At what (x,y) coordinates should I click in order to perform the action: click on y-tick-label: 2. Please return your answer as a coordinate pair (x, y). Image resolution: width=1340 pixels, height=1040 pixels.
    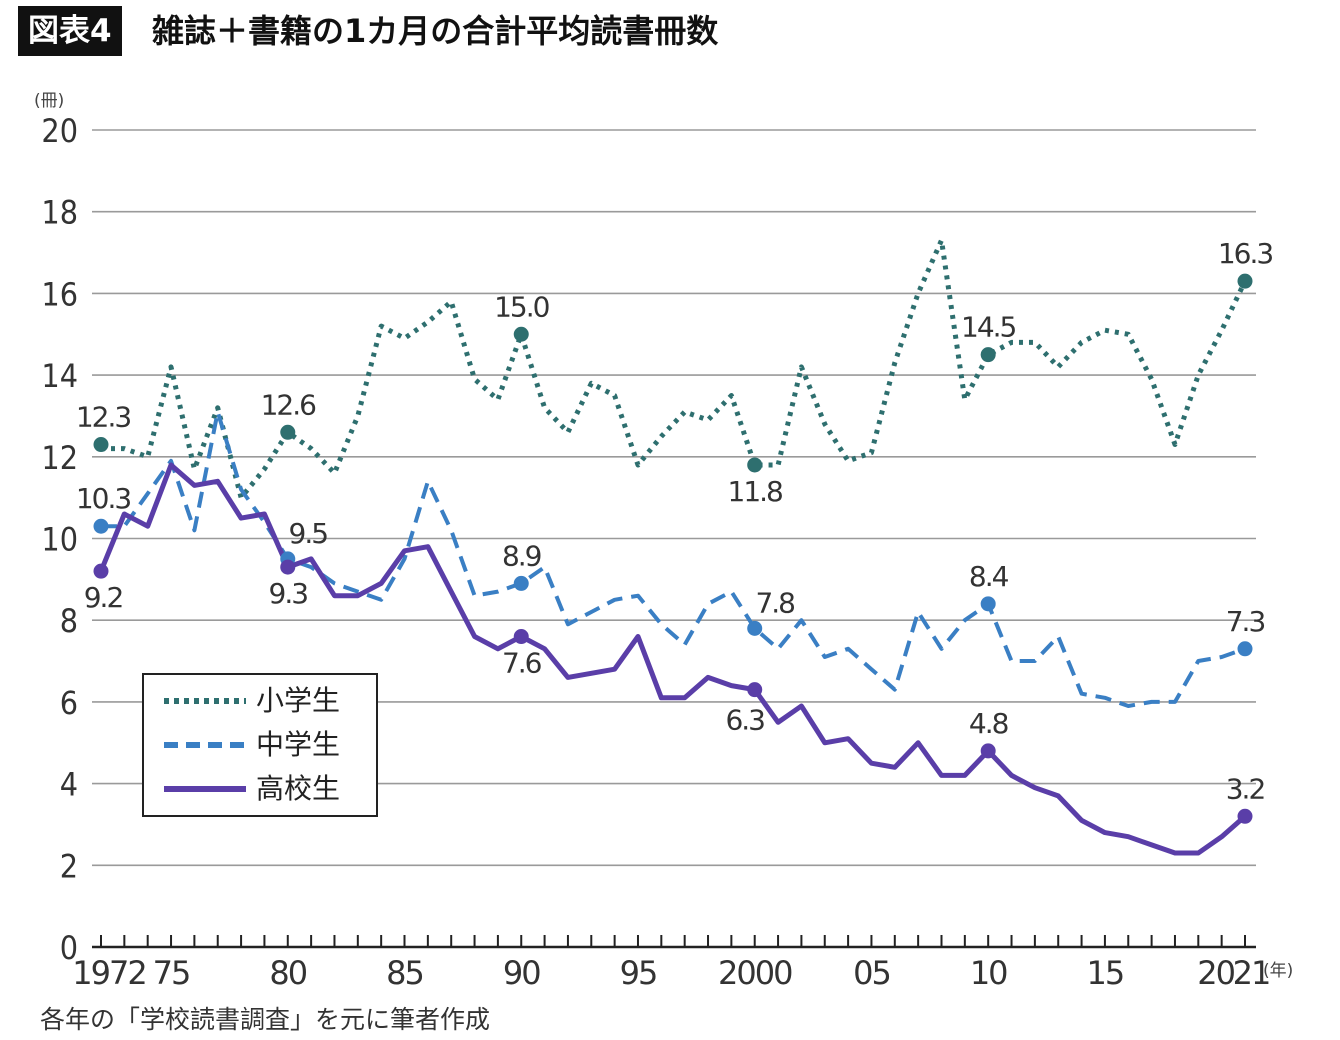
    Looking at the image, I should click on (69, 866).